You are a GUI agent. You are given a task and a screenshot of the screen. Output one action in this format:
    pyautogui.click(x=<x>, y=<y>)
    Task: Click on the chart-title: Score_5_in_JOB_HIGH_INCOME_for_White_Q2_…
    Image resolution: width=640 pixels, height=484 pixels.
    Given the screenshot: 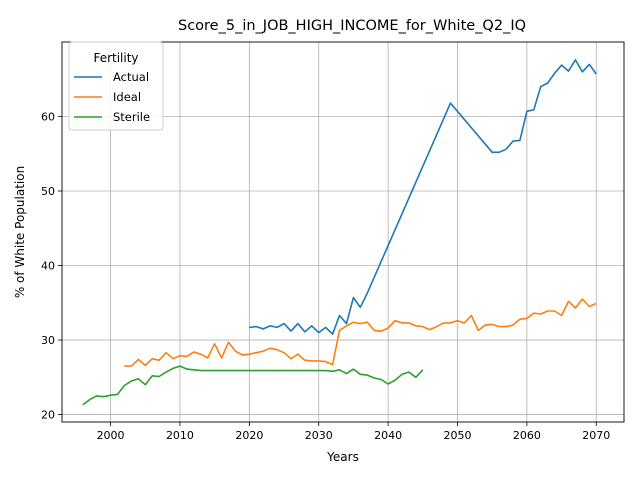 What is the action you would take?
    pyautogui.click(x=352, y=26)
    